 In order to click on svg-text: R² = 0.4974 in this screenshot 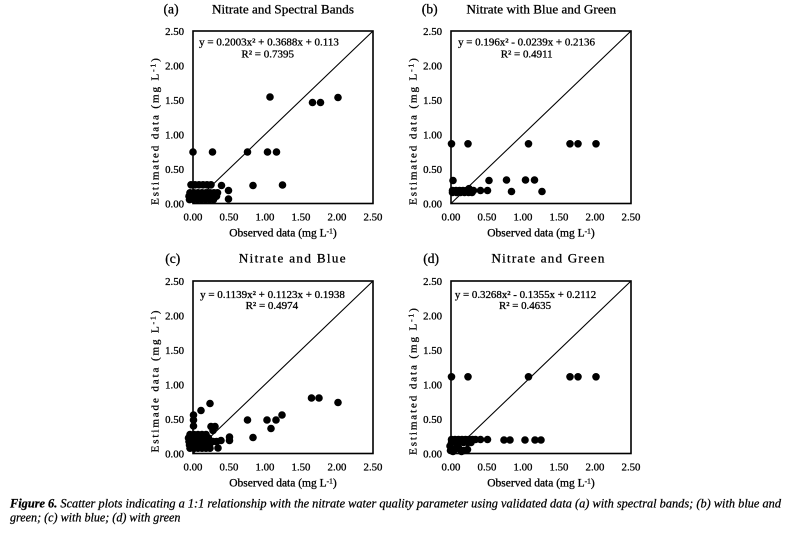, I will do `click(272, 306)`.